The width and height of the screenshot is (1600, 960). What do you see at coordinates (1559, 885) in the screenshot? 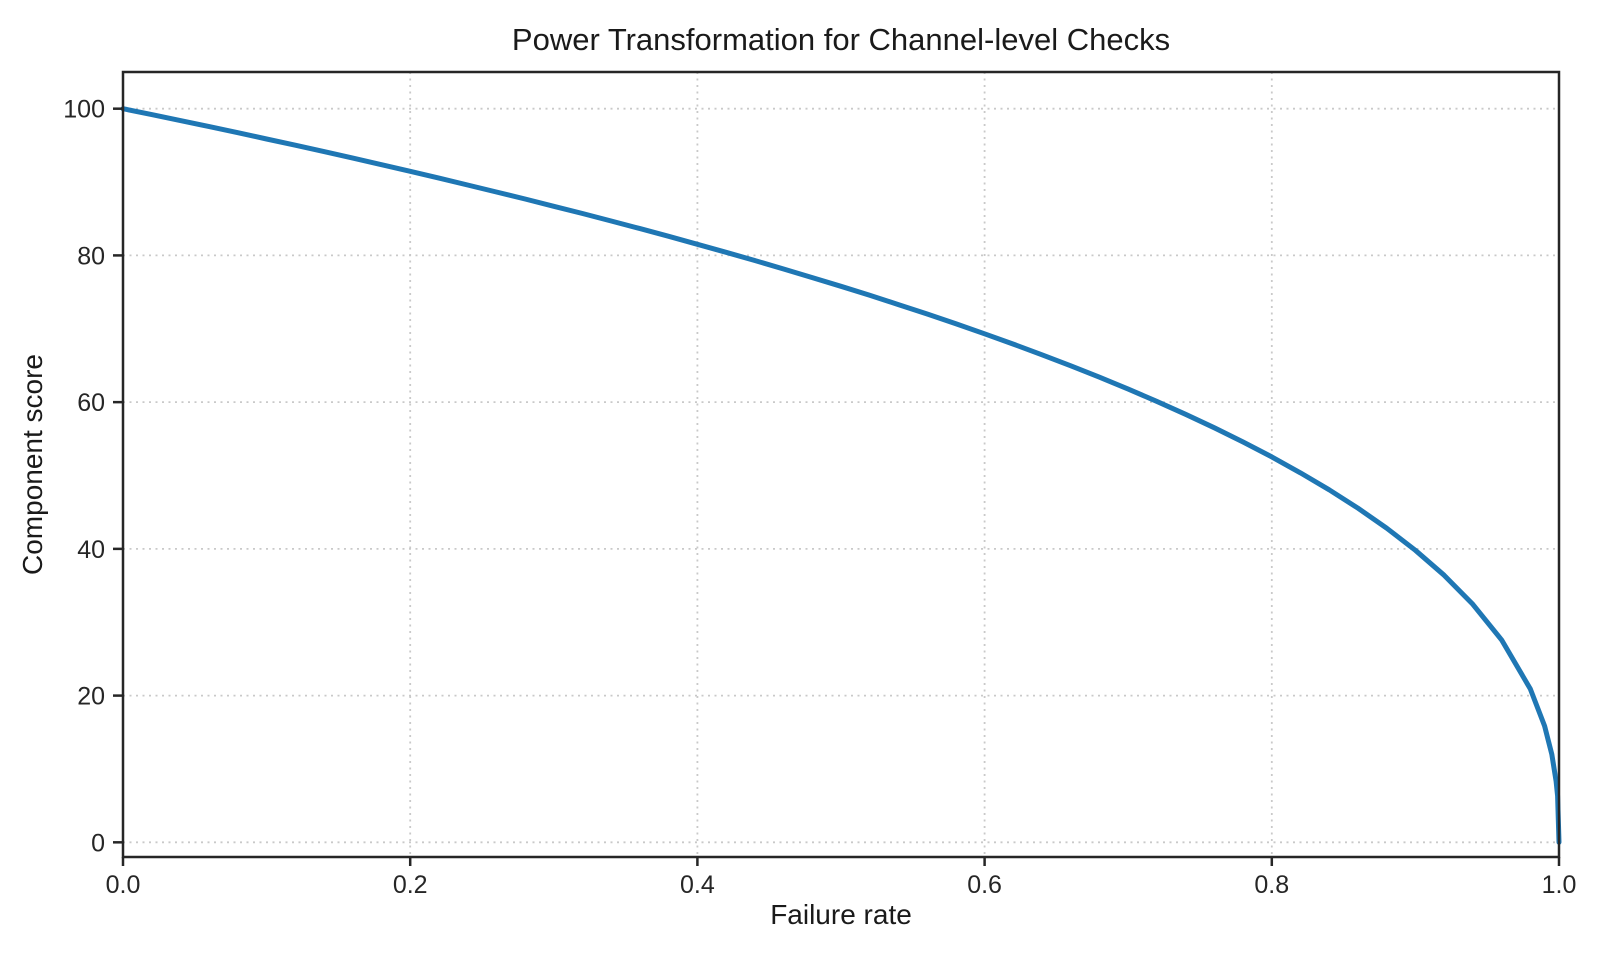
I see `x-tick-label: 1.0` at bounding box center [1559, 885].